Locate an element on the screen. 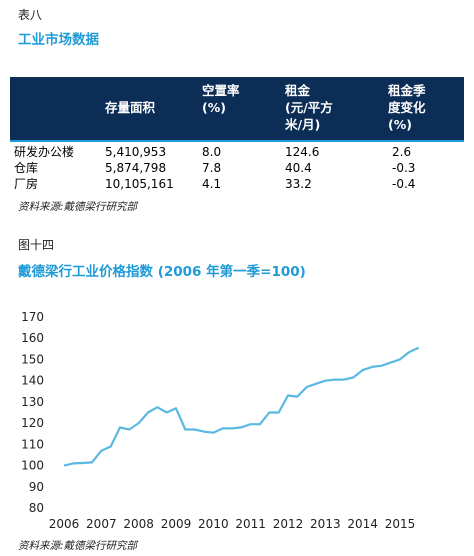 The width and height of the screenshot is (474, 556). header-rent-line-3: 米/月) is located at coordinates (303, 124).